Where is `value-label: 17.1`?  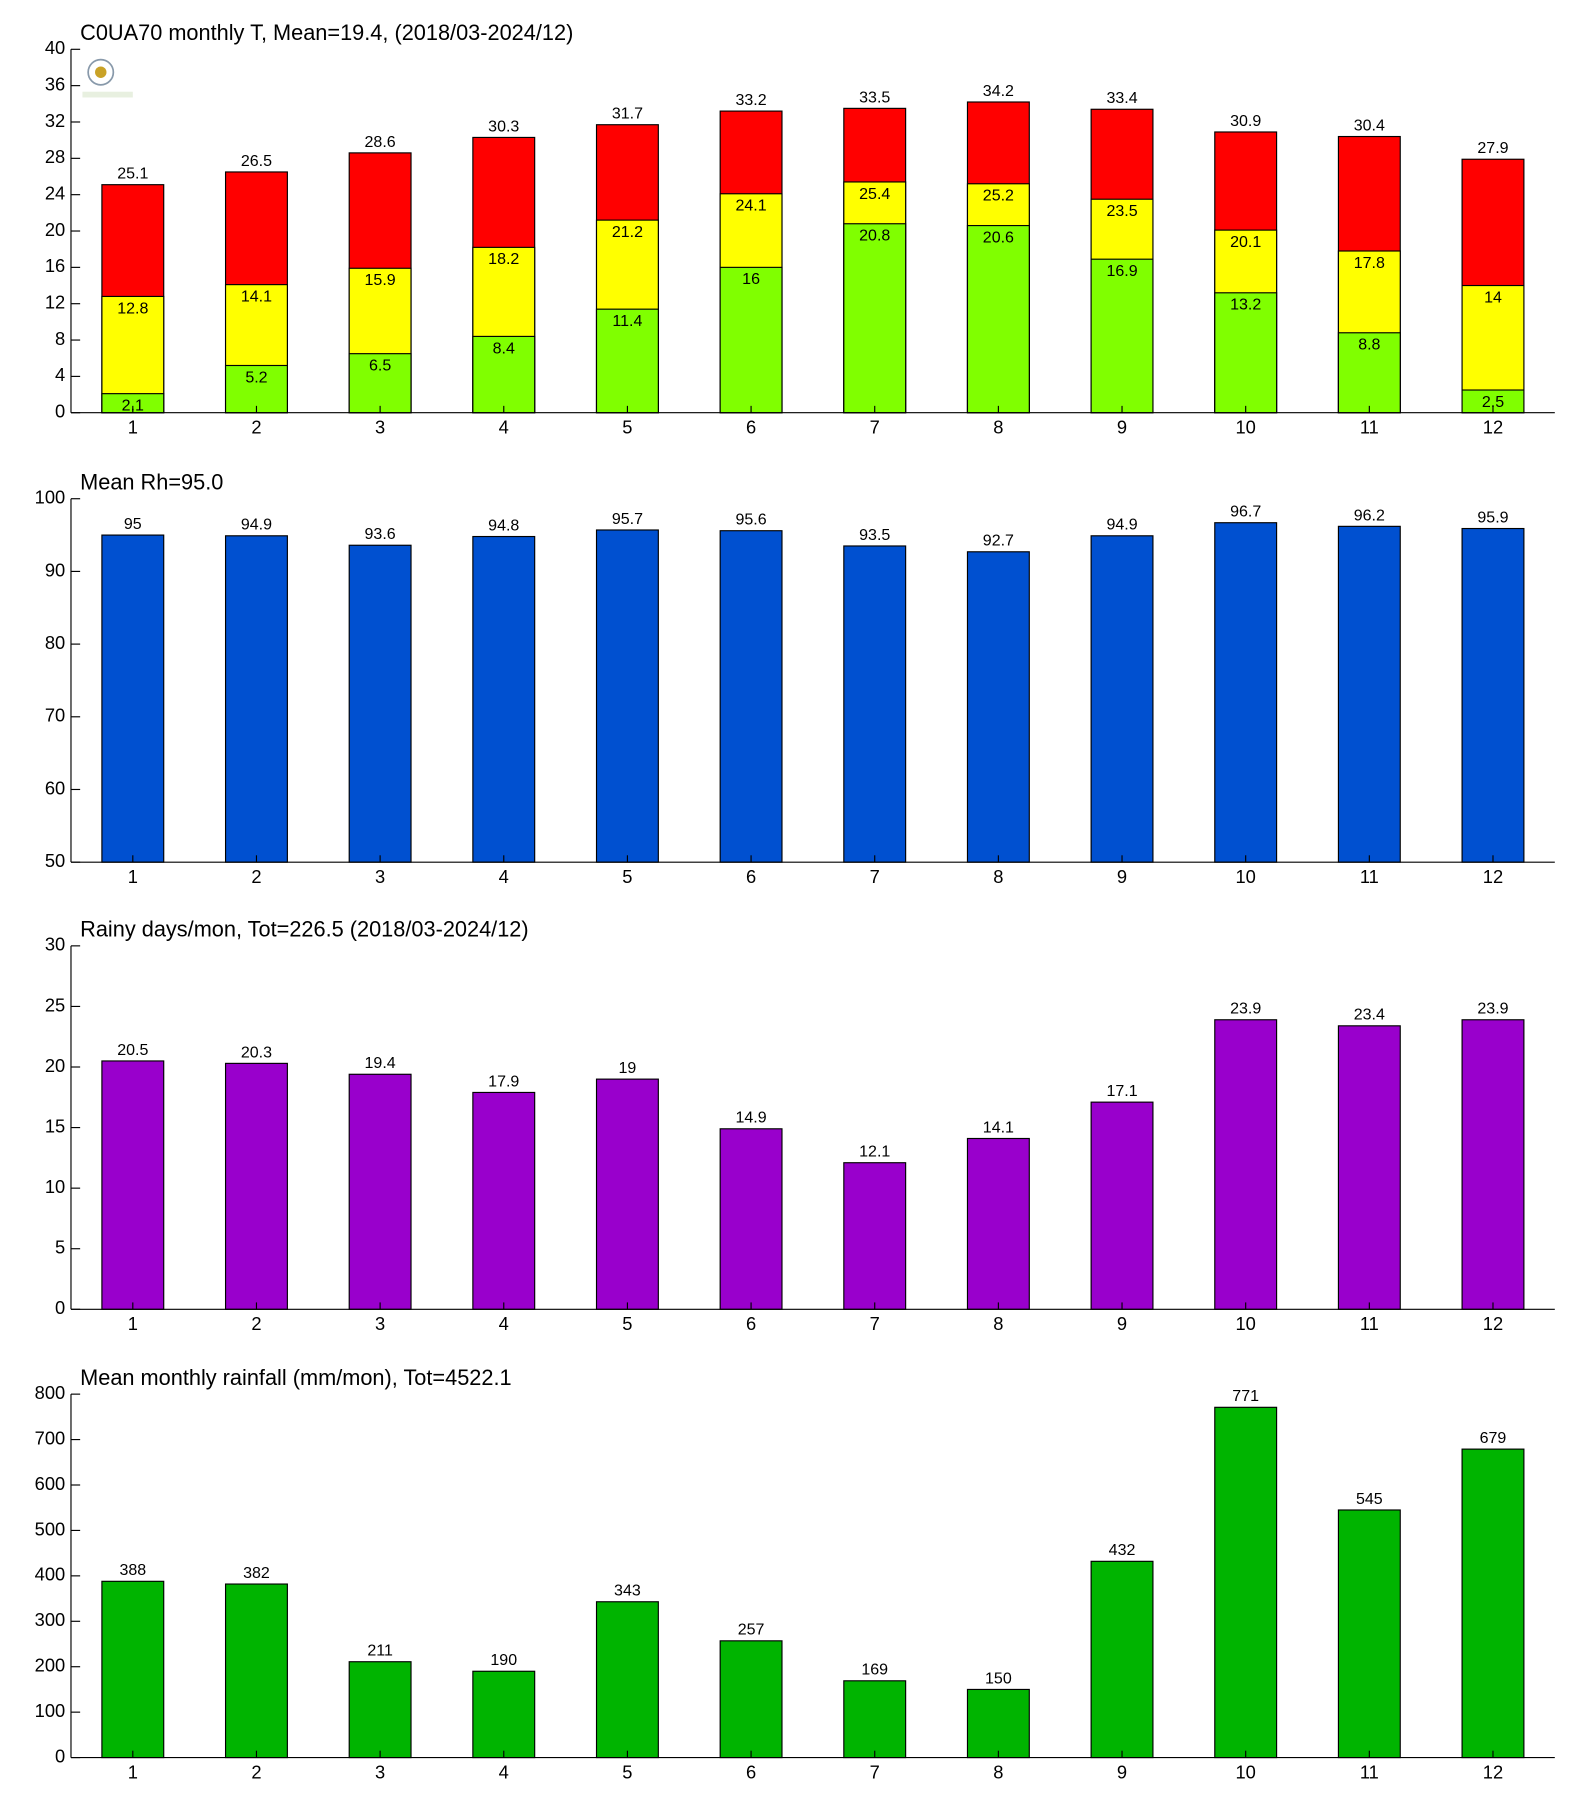 value-label: 17.1 is located at coordinates (1121, 1091).